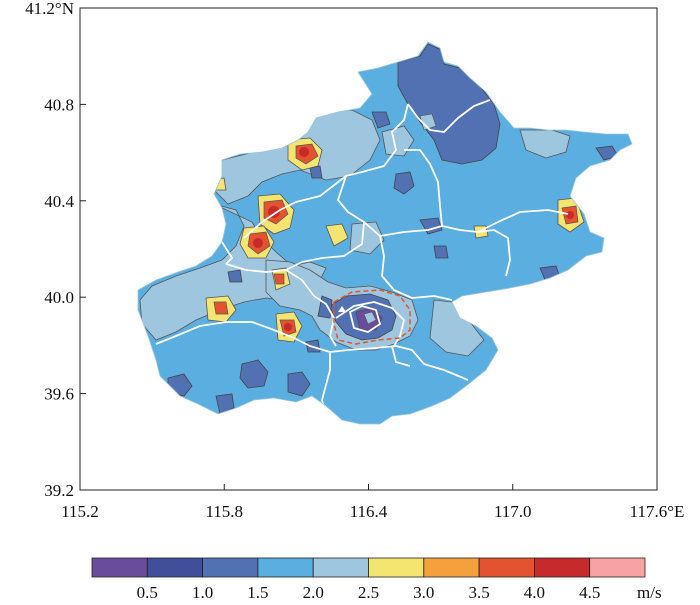  What do you see at coordinates (202, 592) in the screenshot?
I see `colorbar-label: 1.0` at bounding box center [202, 592].